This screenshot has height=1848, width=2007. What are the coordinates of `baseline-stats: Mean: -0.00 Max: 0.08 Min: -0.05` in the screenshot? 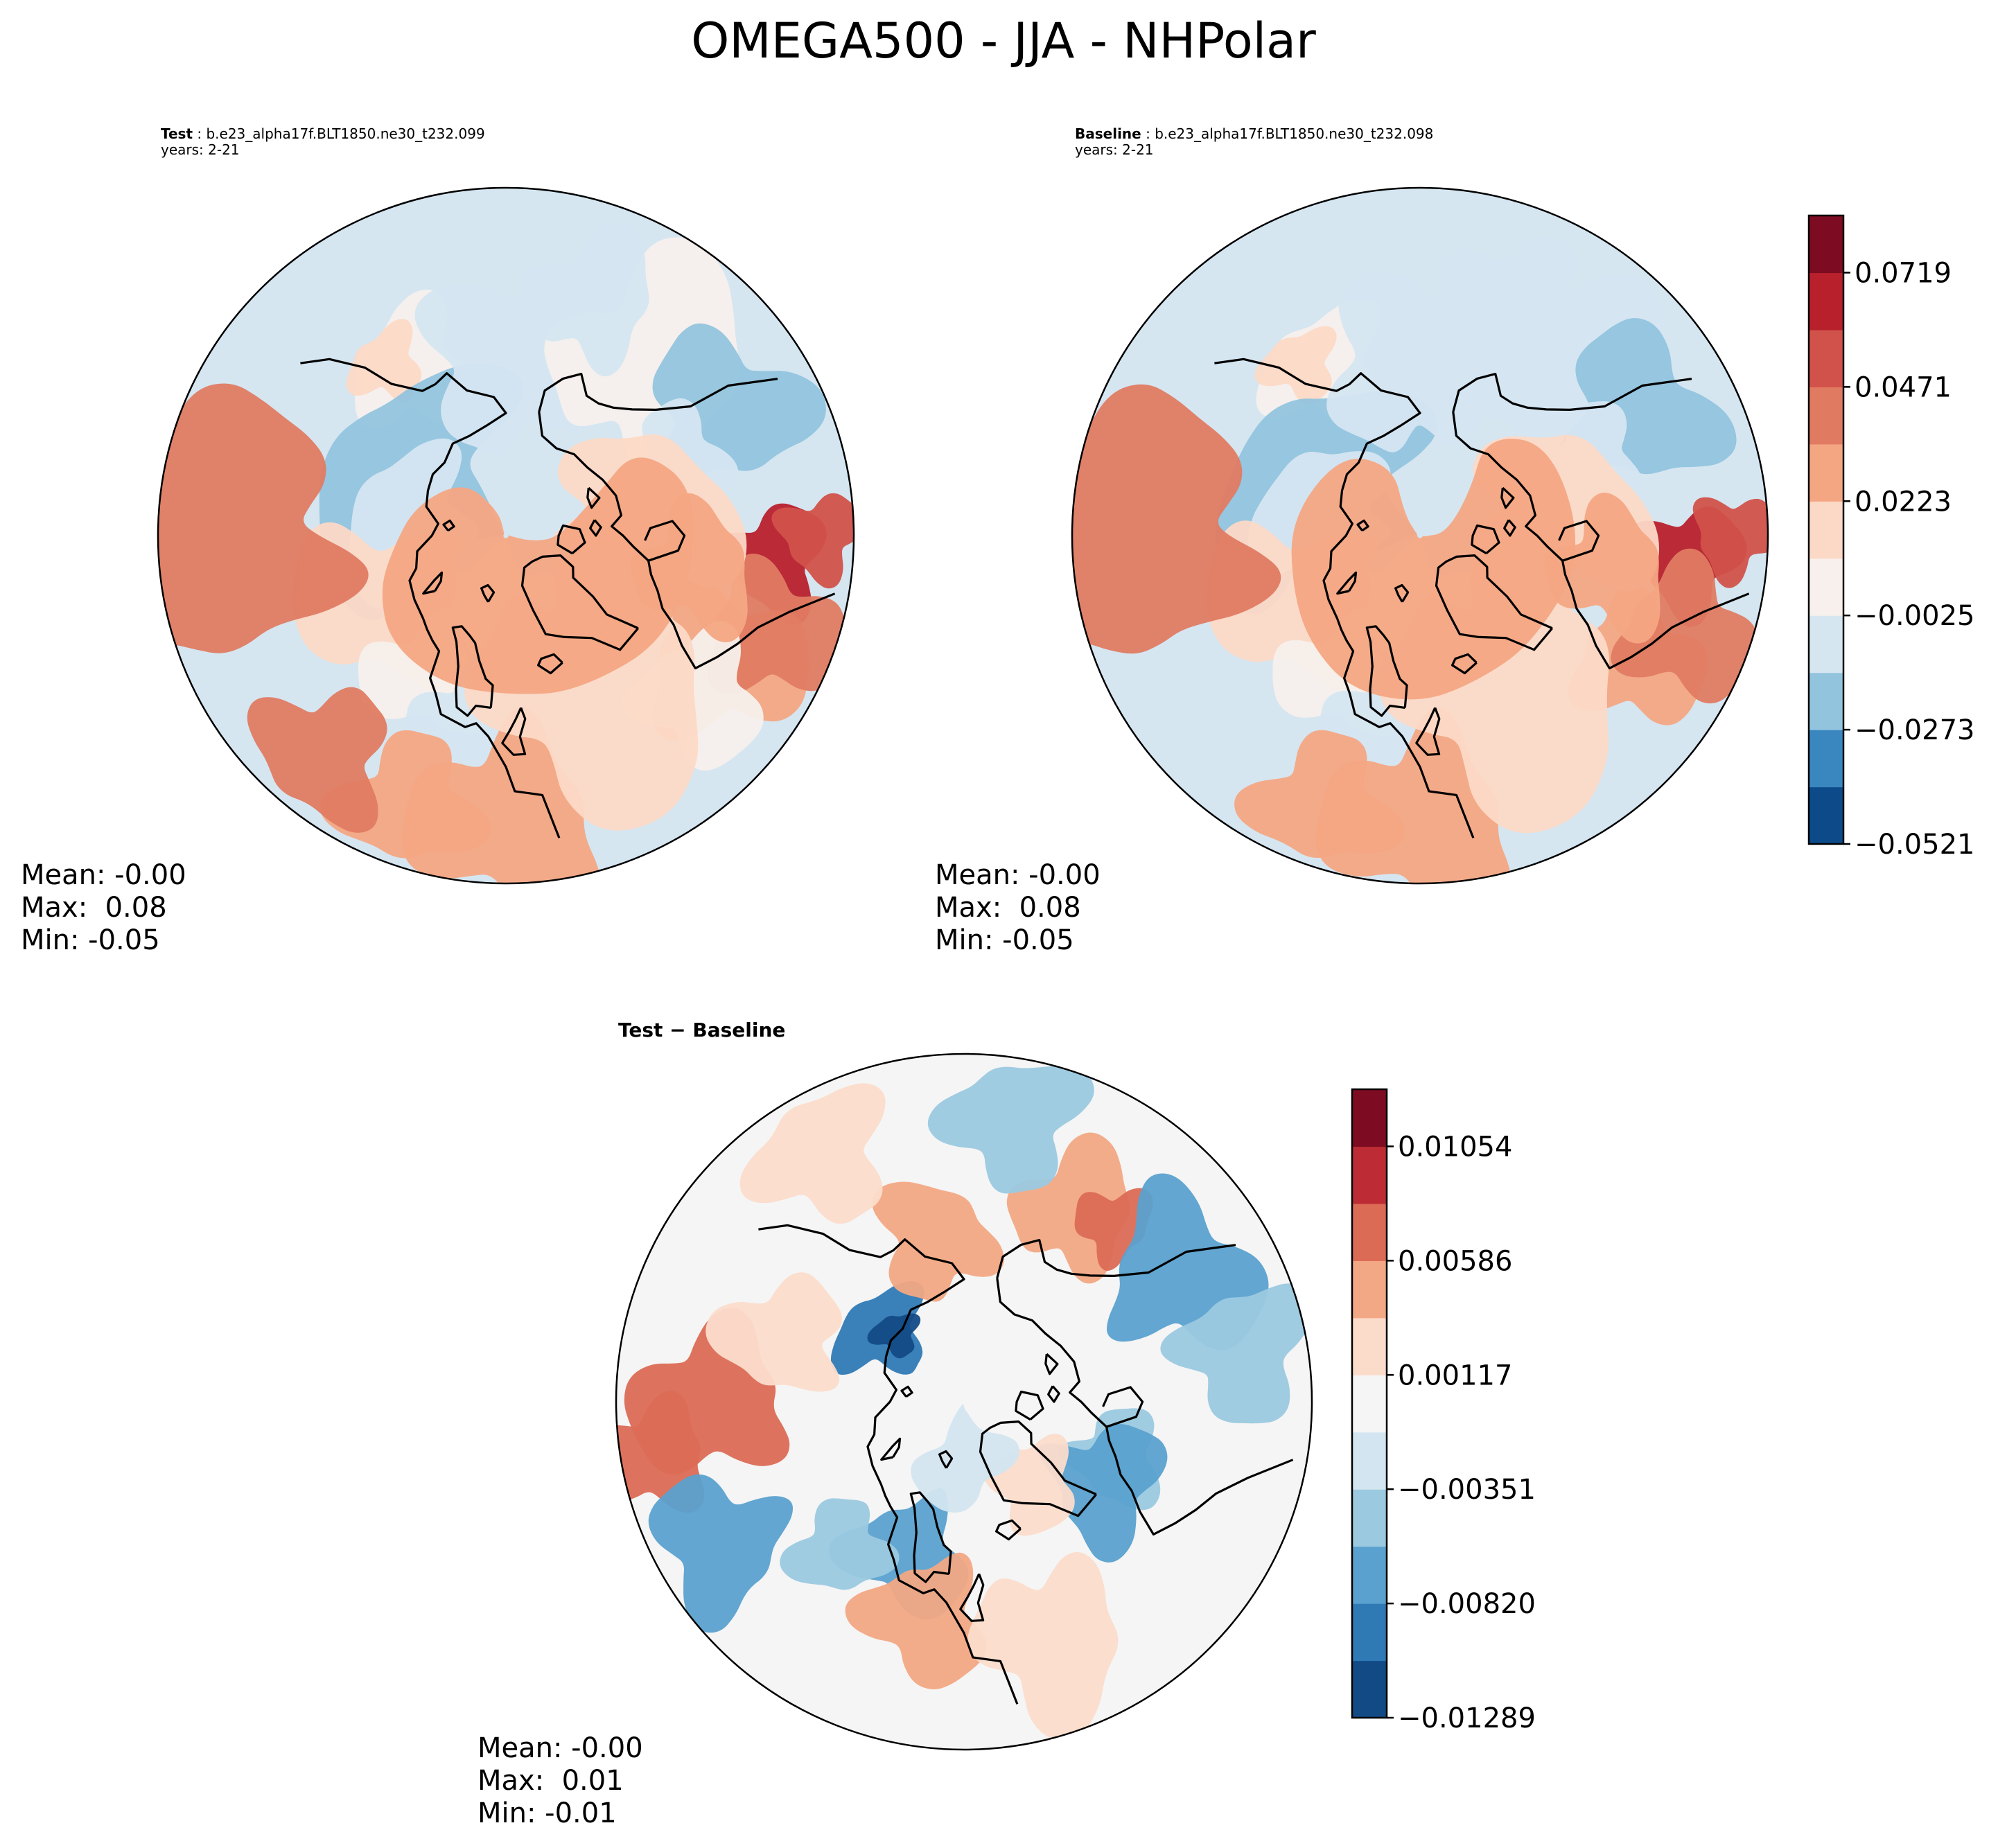 It's located at (1018, 908).